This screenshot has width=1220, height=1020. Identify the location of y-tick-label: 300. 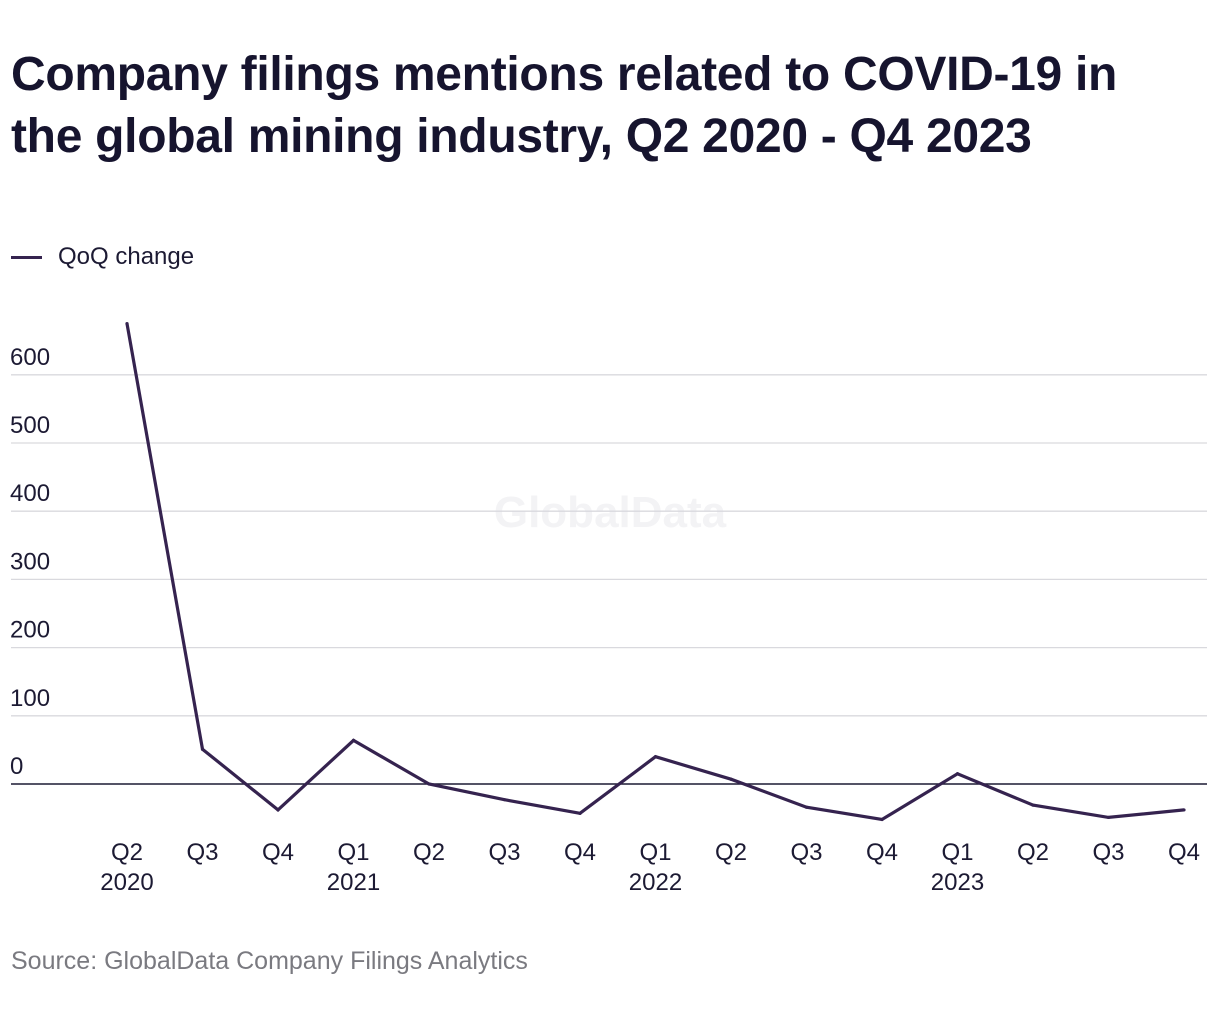
(30, 561).